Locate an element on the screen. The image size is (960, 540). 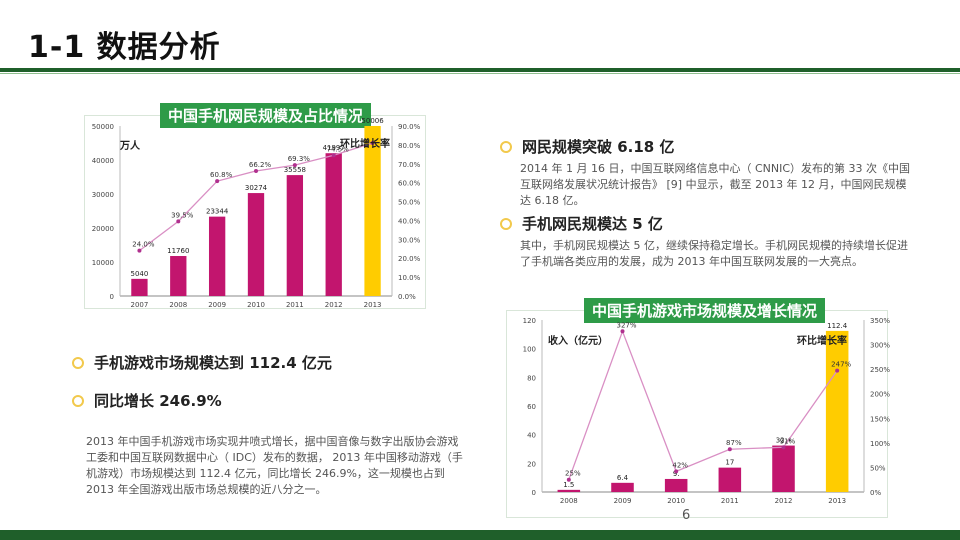
growth-label: 60.8% is located at coordinates (221, 175).